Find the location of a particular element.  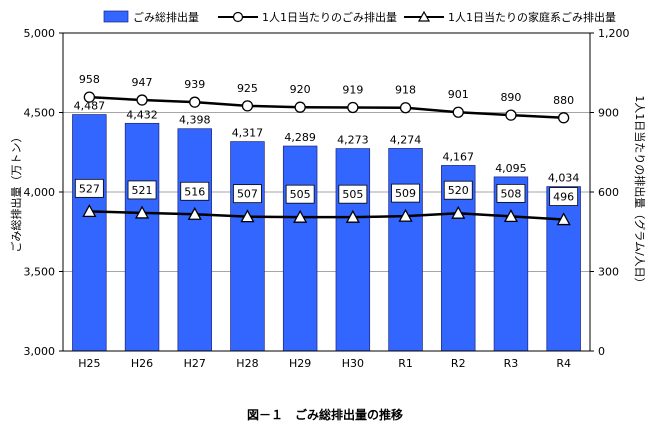

bar-value-label: 4,273 is located at coordinates (353, 140).